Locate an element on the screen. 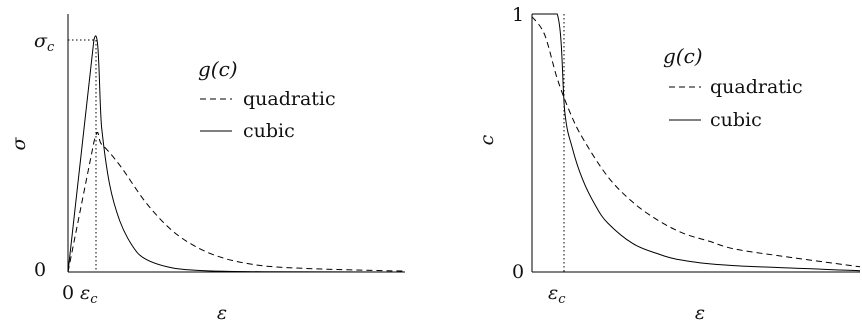  right-legend-title: g(c) is located at coordinates (683, 56).